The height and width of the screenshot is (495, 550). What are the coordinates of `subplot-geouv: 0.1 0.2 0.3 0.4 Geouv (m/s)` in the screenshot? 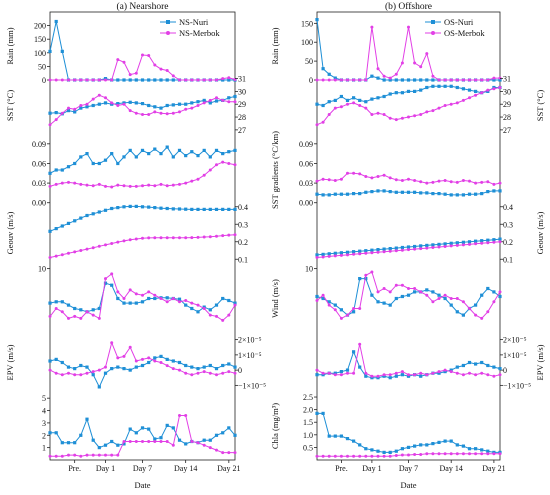 It's located at (126, 234).